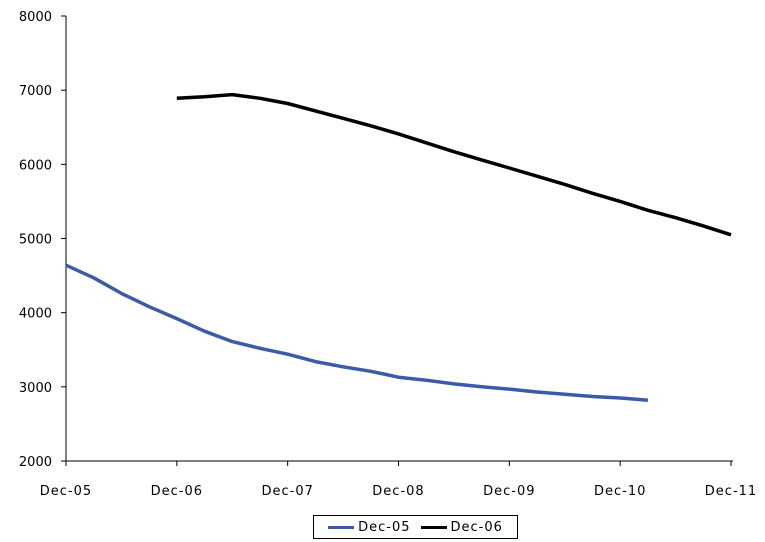  I want to click on x-tick-label: Dec-06, so click(177, 491).